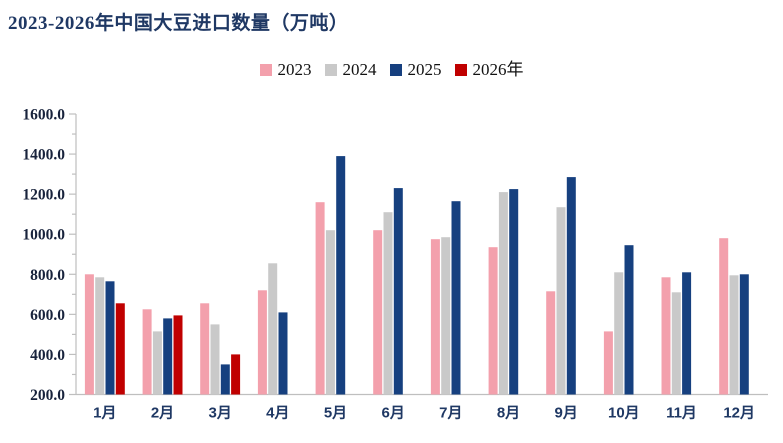 The width and height of the screenshot is (783, 443). Describe the element at coordinates (294, 69) in the screenshot. I see `legend-label: 2023` at that location.